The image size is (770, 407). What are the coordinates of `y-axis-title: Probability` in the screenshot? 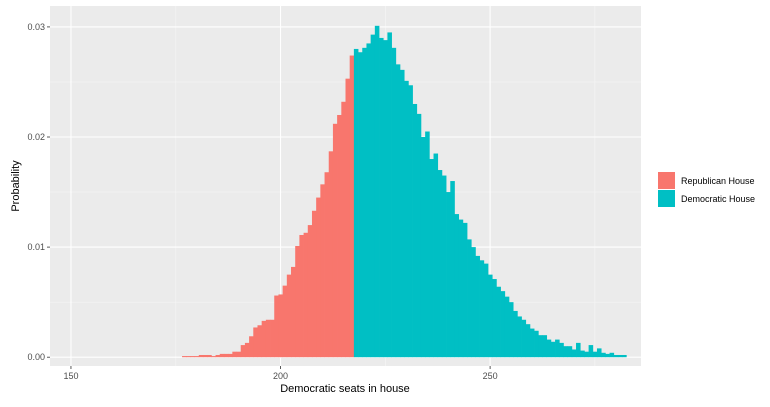 It's located at (16, 186).